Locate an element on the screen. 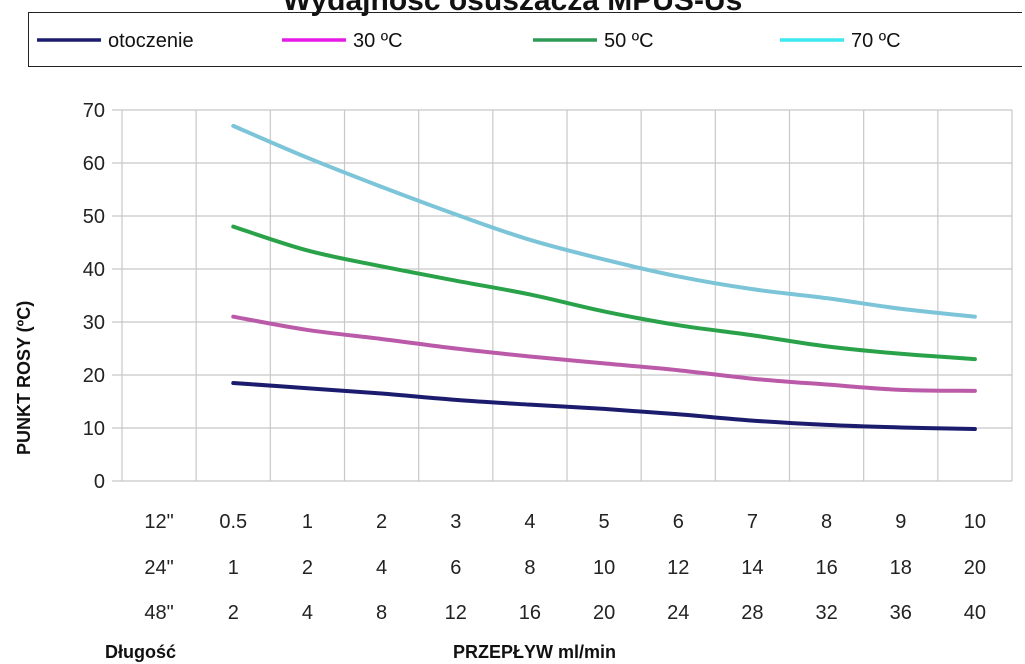 This screenshot has height=664, width=1025. length-label: Długość is located at coordinates (140, 652).